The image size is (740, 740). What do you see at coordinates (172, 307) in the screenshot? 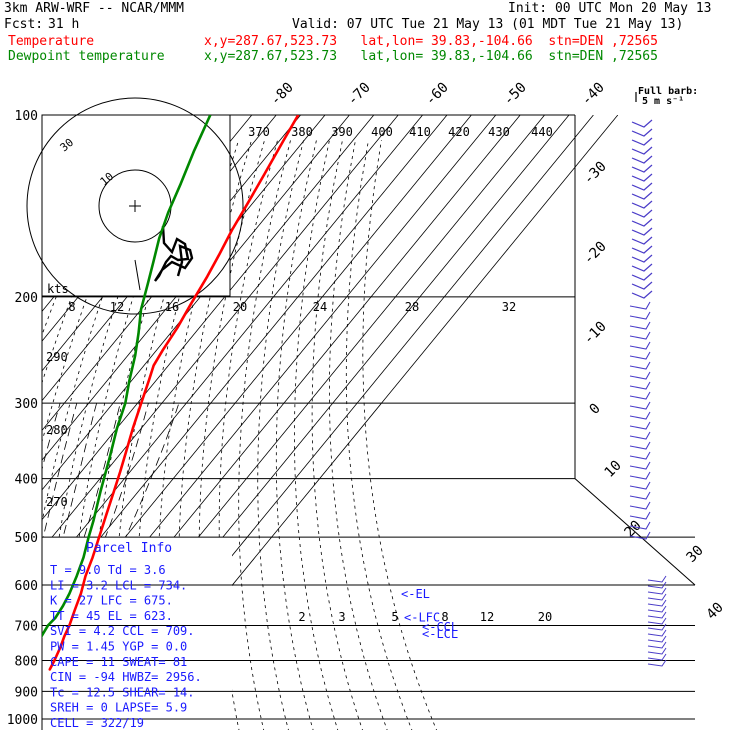
I see `upper-scale-tick: 16` at bounding box center [172, 307].